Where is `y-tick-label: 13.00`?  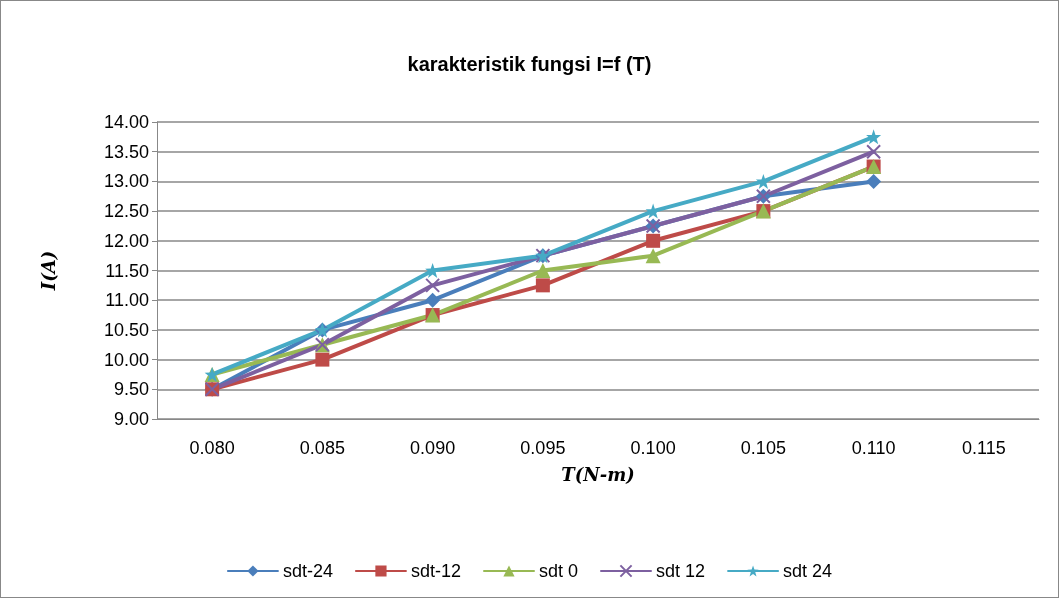 y-tick-label: 13.00 is located at coordinates (126, 181).